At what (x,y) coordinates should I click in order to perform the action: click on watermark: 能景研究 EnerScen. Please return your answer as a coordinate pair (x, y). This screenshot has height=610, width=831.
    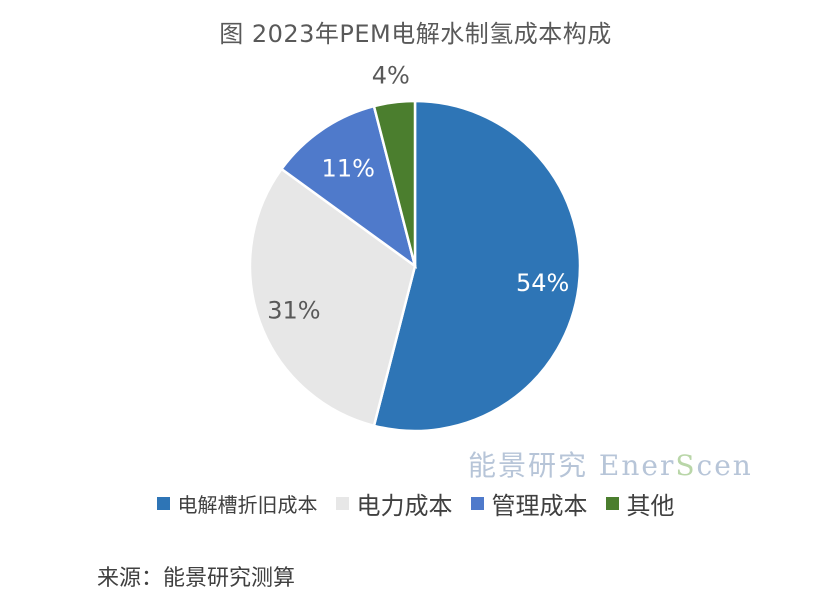
    Looking at the image, I should click on (610, 464).